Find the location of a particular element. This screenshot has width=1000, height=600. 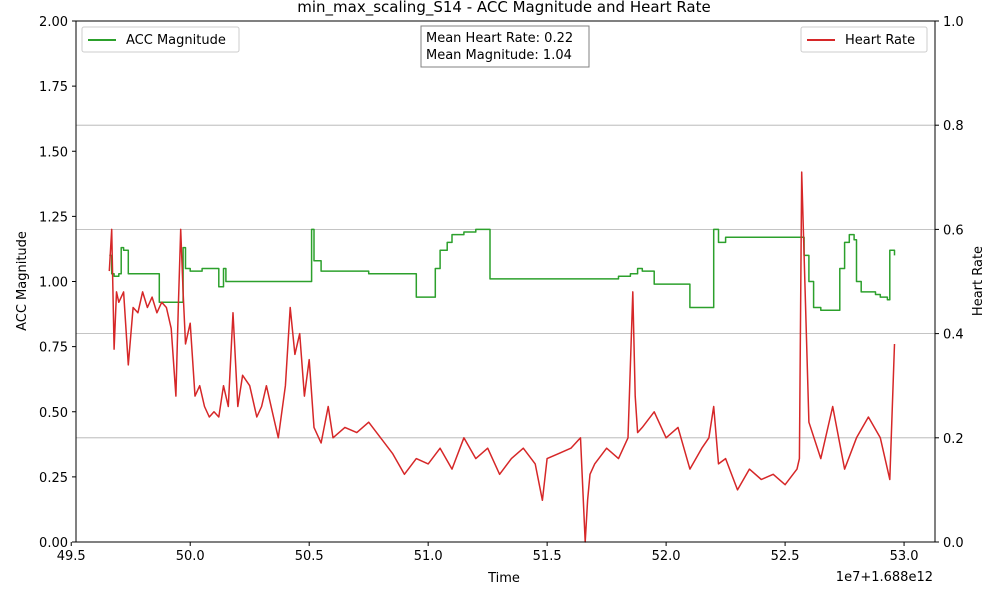

legend-heart-rate: Heart Rate is located at coordinates (864, 39).